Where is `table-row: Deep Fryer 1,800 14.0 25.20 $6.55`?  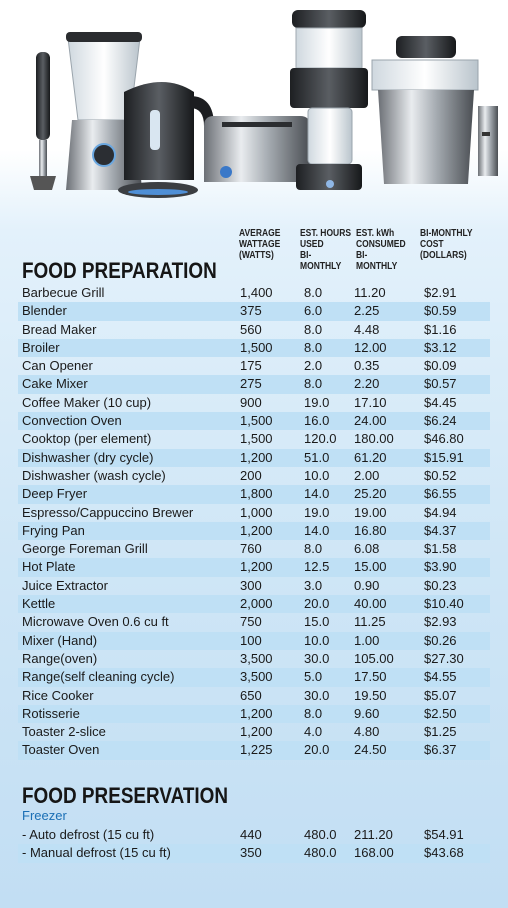 table-row: Deep Fryer 1,800 14.0 25.20 $6.55 is located at coordinates (254, 494).